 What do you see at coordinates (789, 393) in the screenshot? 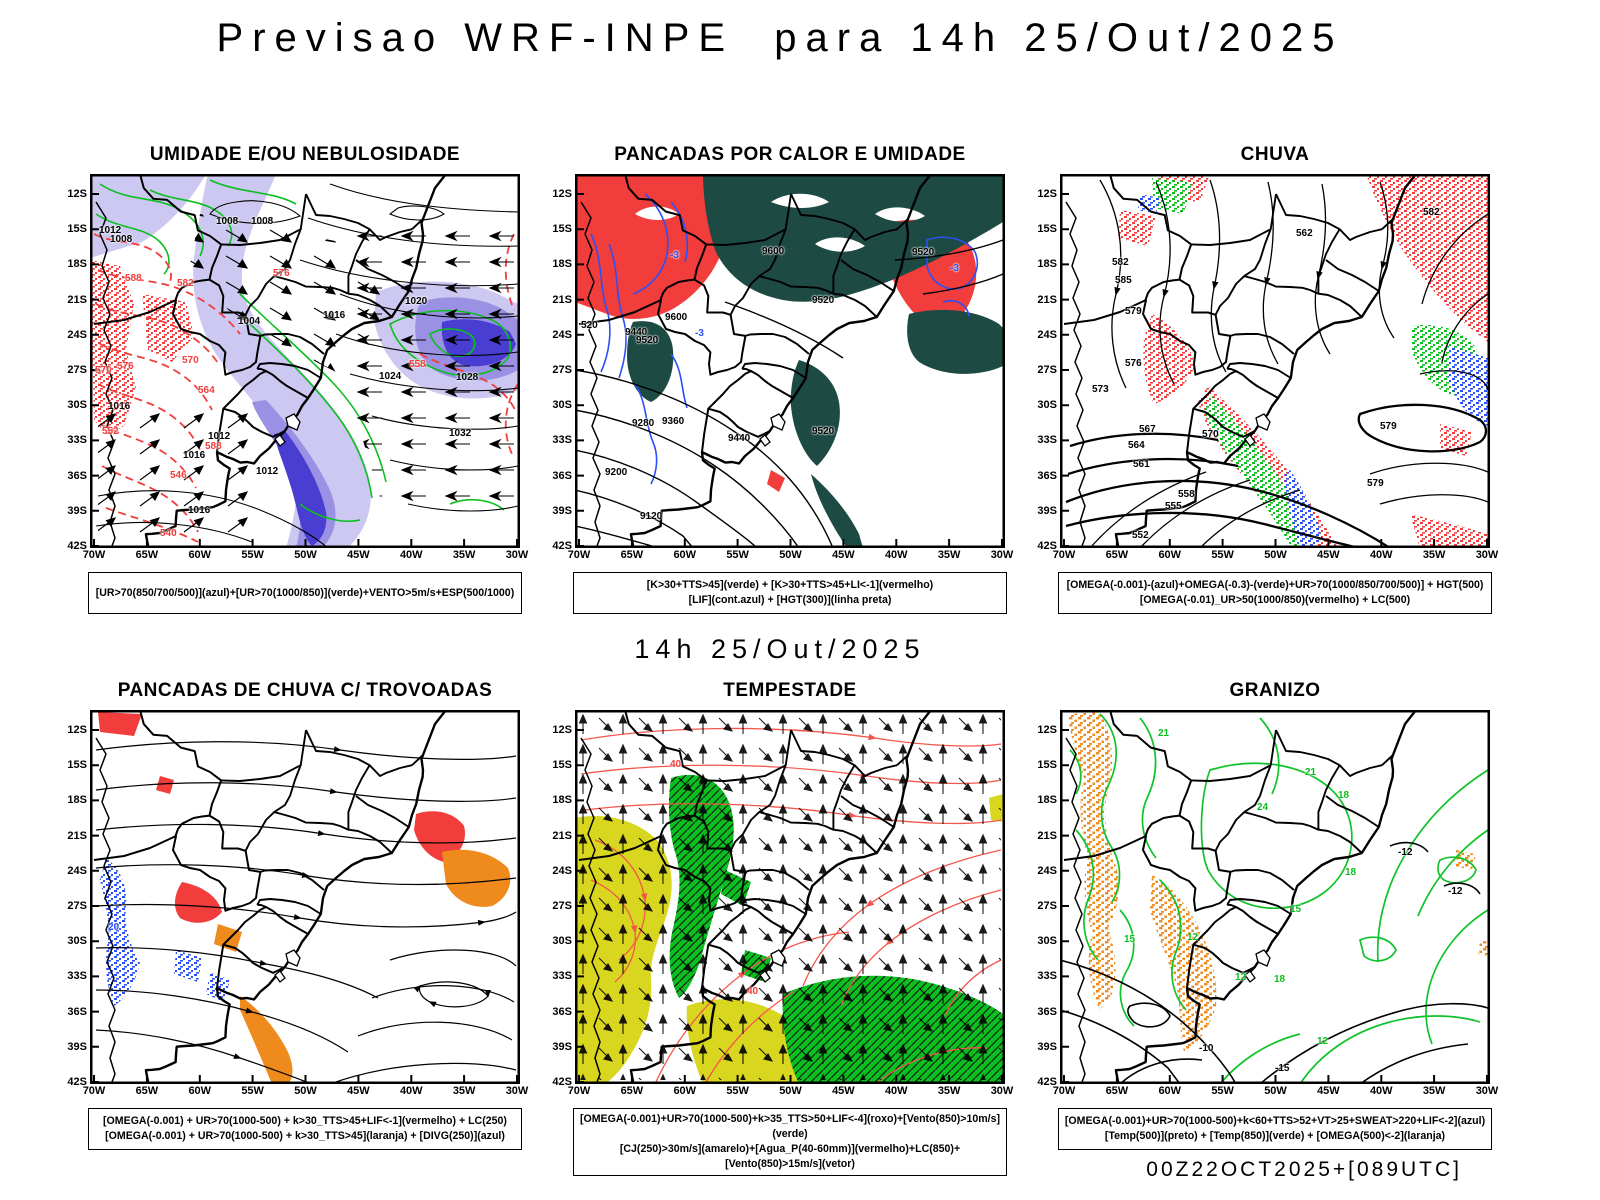
I see `hgt300-contours` at bounding box center [789, 393].